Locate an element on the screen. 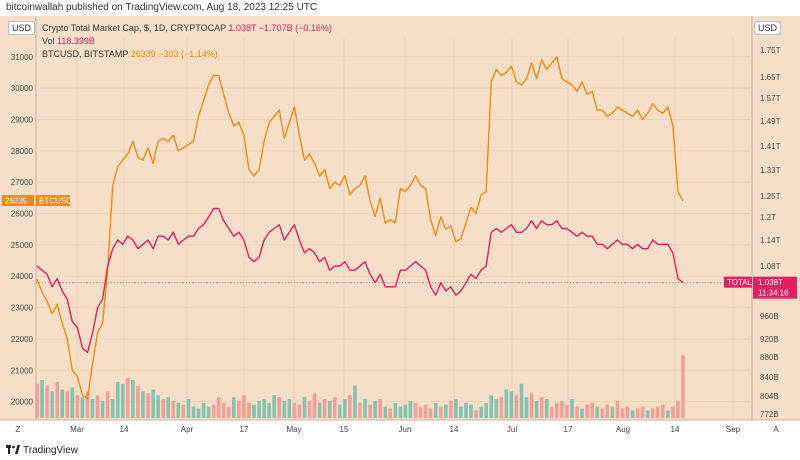  right-tick-label: 880B is located at coordinates (769, 357).